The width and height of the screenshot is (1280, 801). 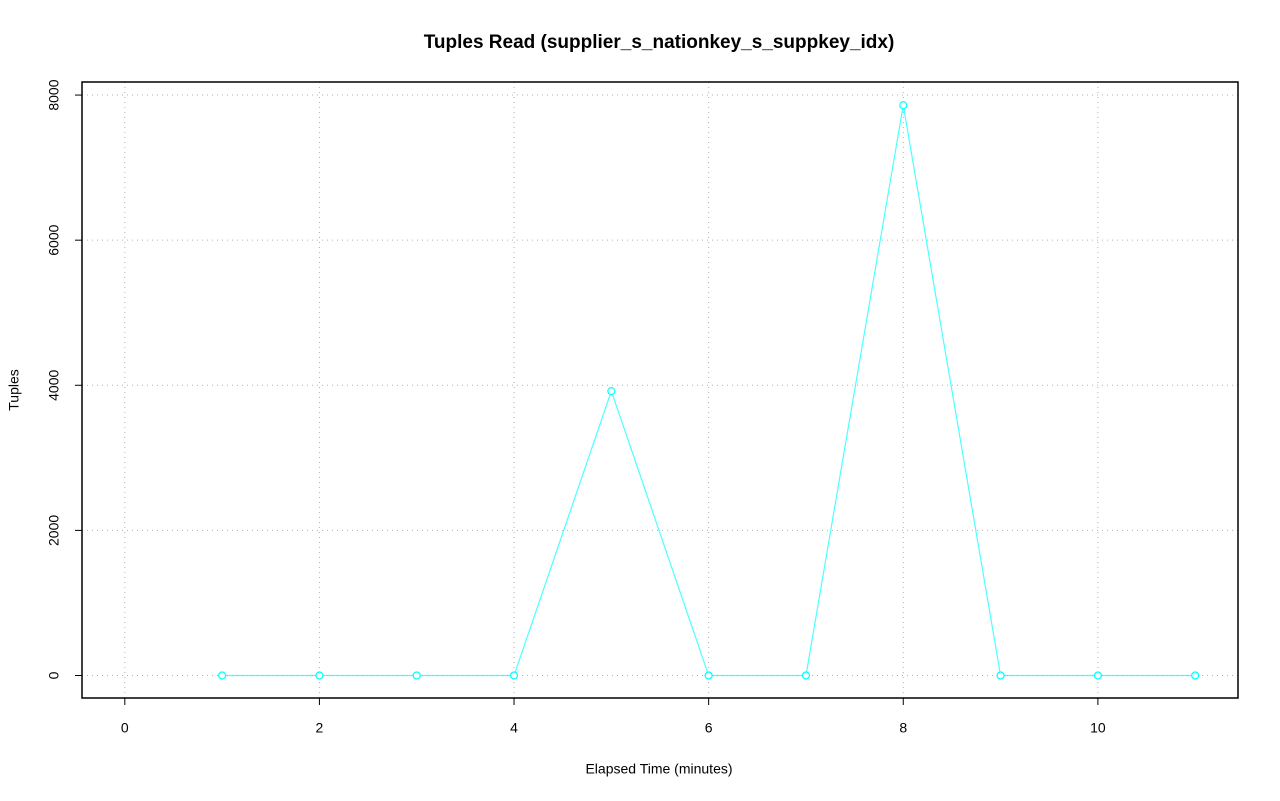 What do you see at coordinates (1098, 728) in the screenshot?
I see `x-tick-label: 10` at bounding box center [1098, 728].